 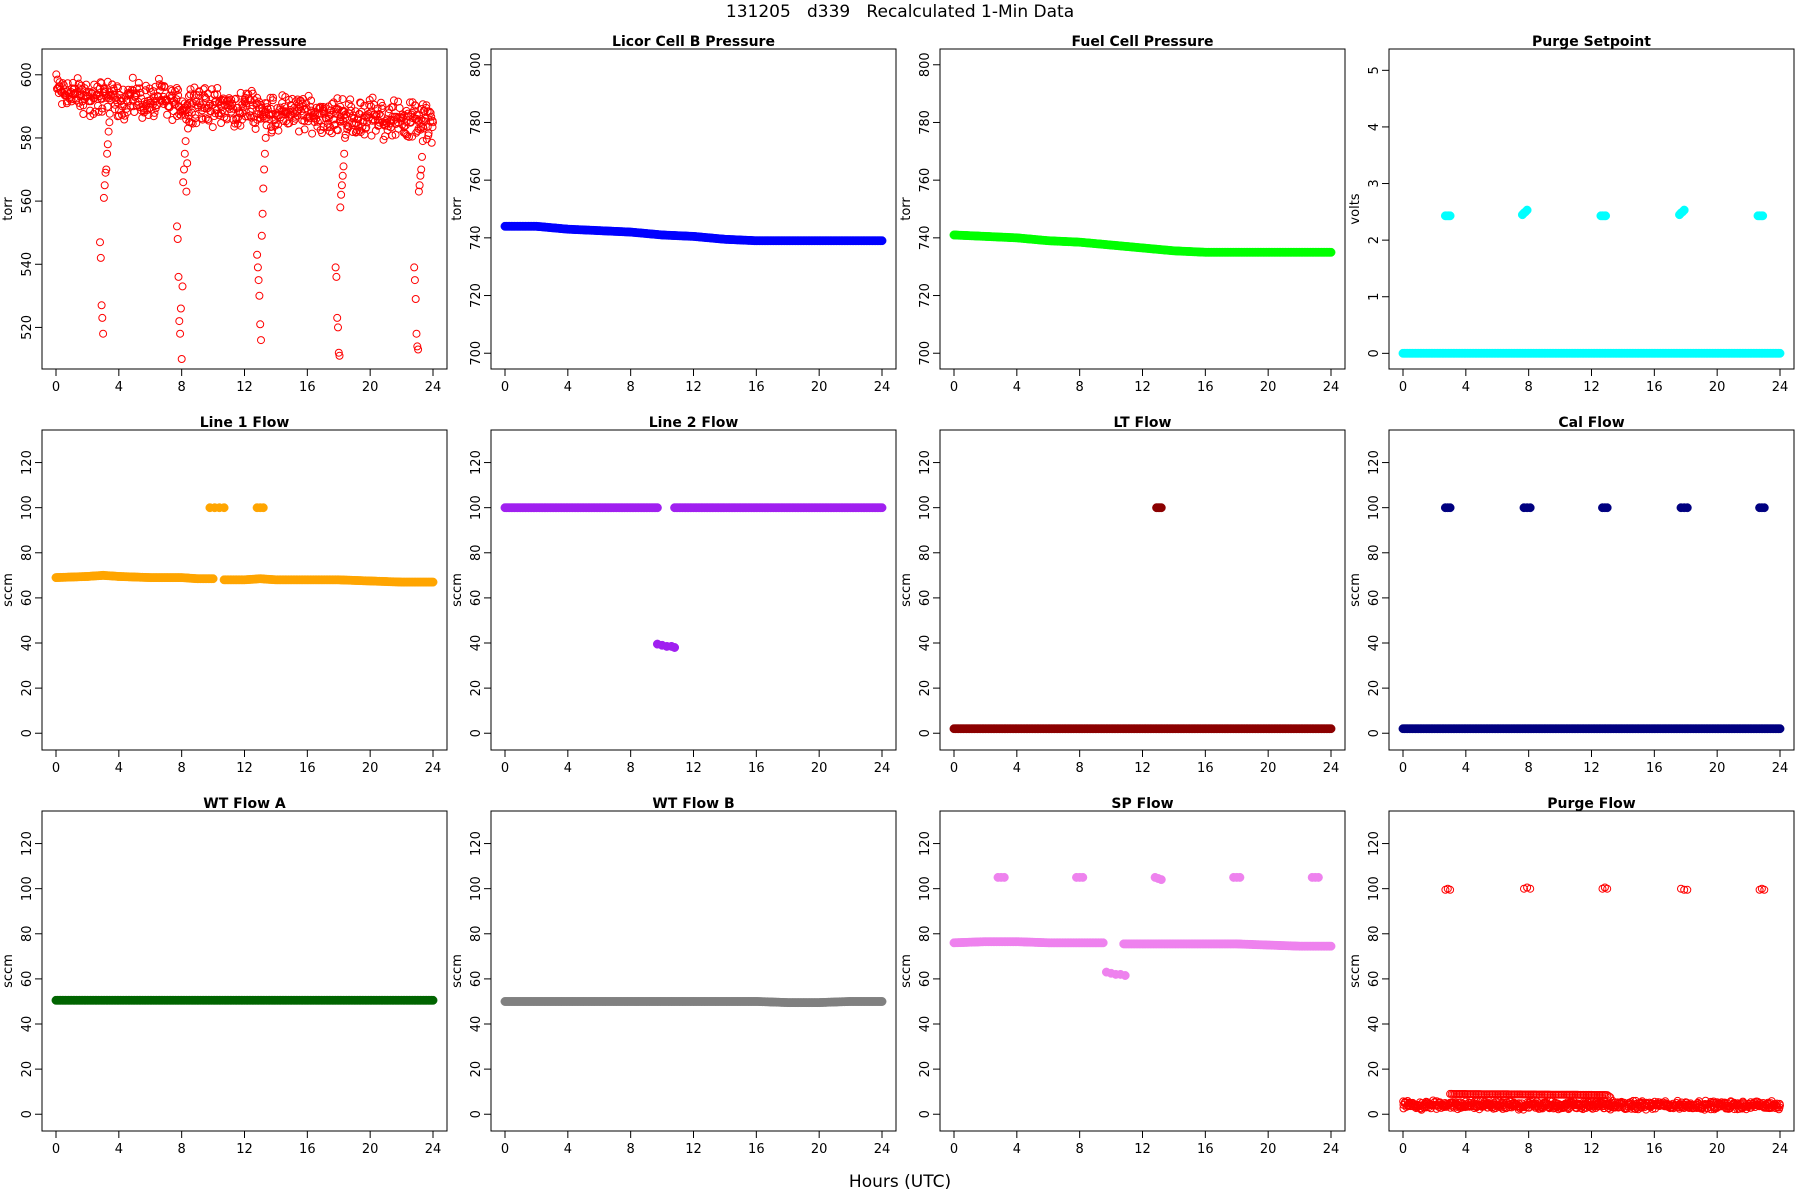 What do you see at coordinates (476, 979) in the screenshot?
I see `y-tick-label: 60` at bounding box center [476, 979].